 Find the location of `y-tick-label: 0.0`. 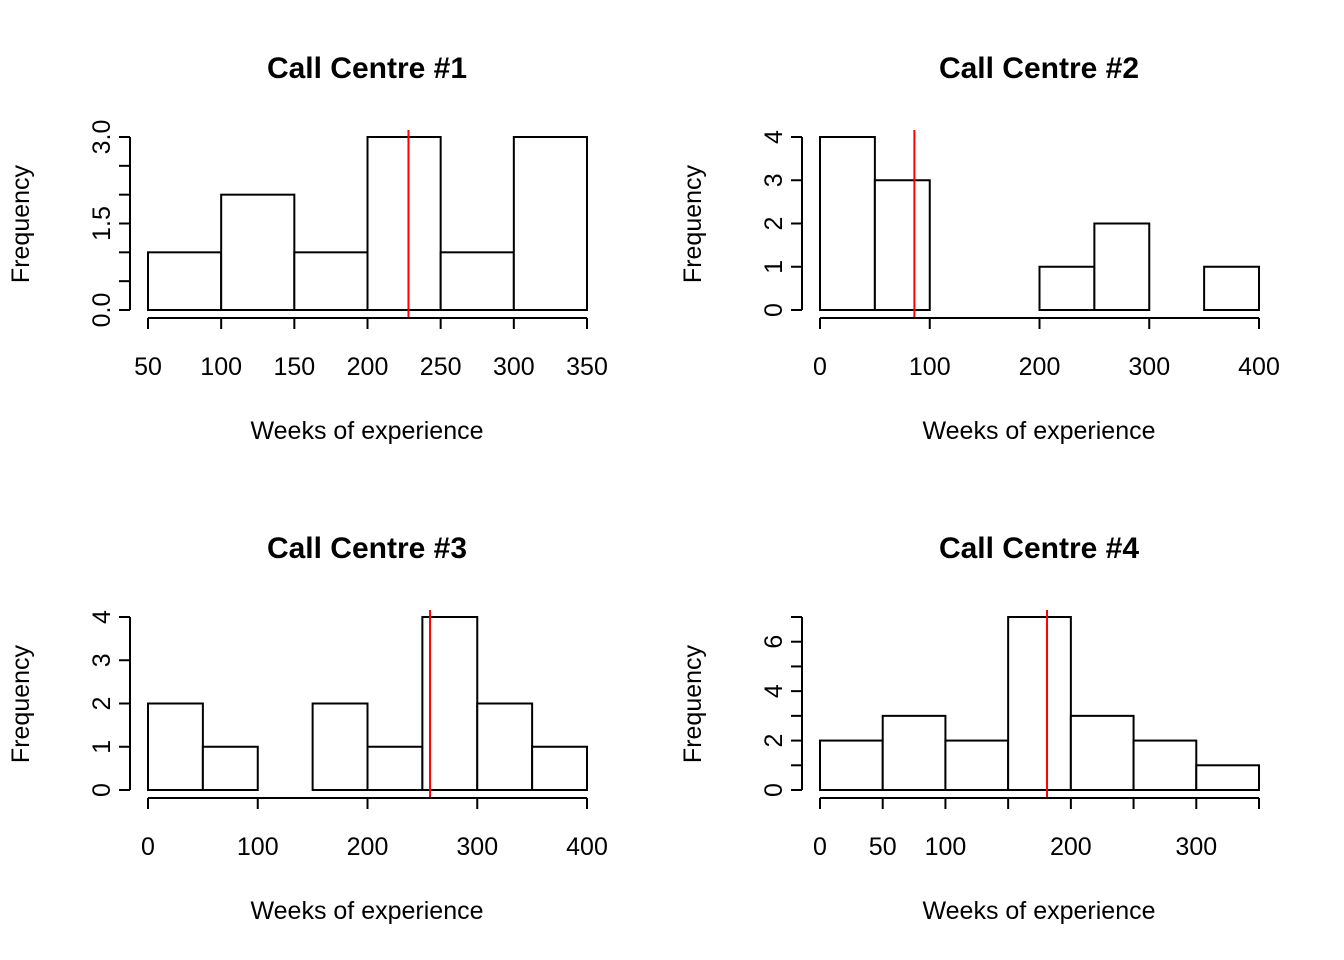

y-tick-label: 0.0 is located at coordinates (102, 310).